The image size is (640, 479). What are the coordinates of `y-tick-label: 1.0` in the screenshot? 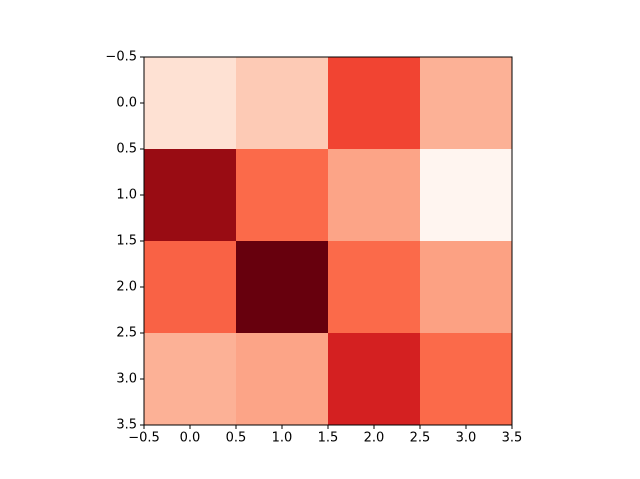 It's located at (126, 195).